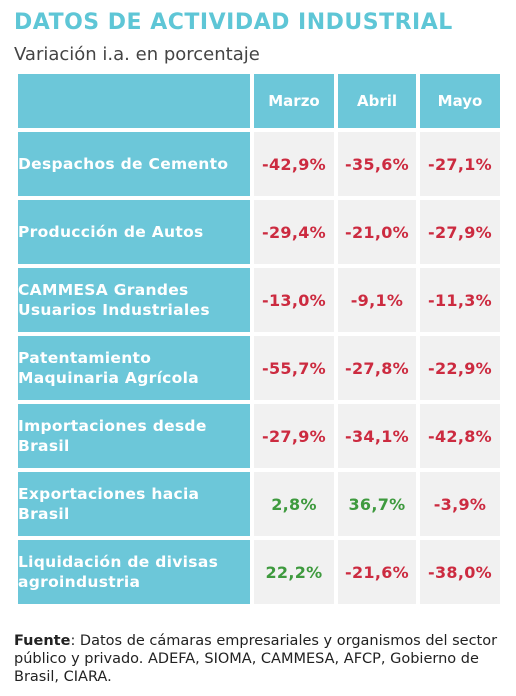 This screenshot has height=696, width=516. What do you see at coordinates (134, 436) in the screenshot?
I see `row-label: Importaciones desde Brasil` at bounding box center [134, 436].